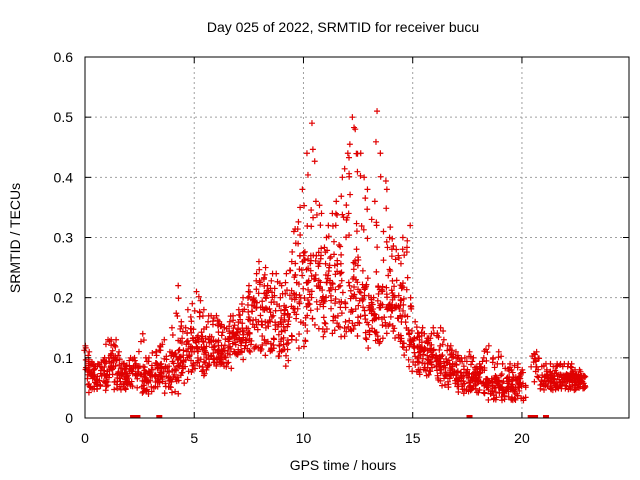  What do you see at coordinates (194, 438) in the screenshot?
I see `x-tick-label: 5` at bounding box center [194, 438].